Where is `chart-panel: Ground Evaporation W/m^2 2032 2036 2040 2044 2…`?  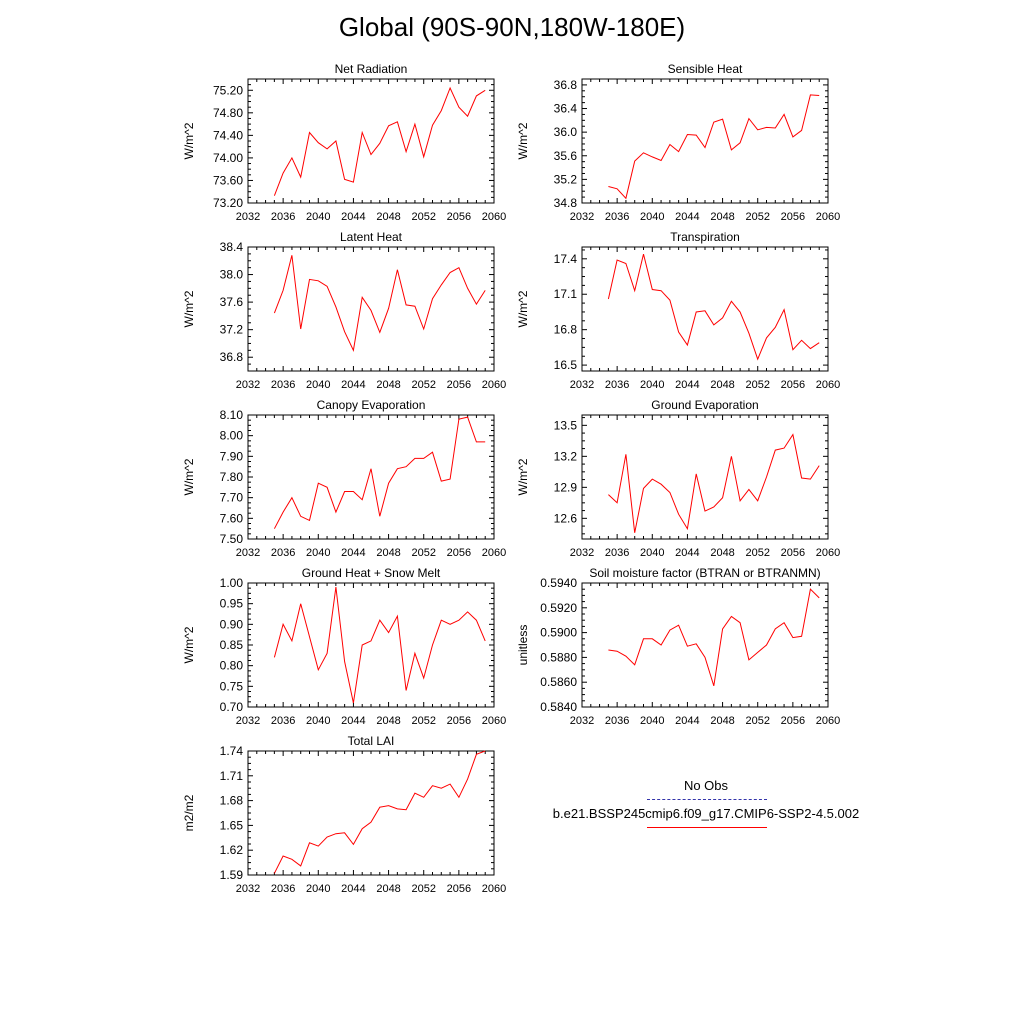 chart-panel: Ground Evaporation W/m^2 2032 2036 2040 2044 2… is located at coordinates (678, 478).